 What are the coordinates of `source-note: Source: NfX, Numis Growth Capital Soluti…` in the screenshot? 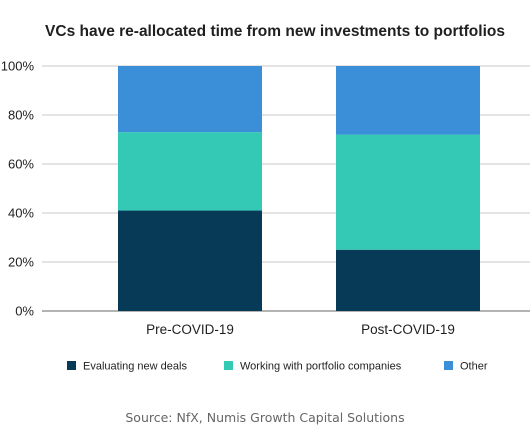 It's located at (264, 417).